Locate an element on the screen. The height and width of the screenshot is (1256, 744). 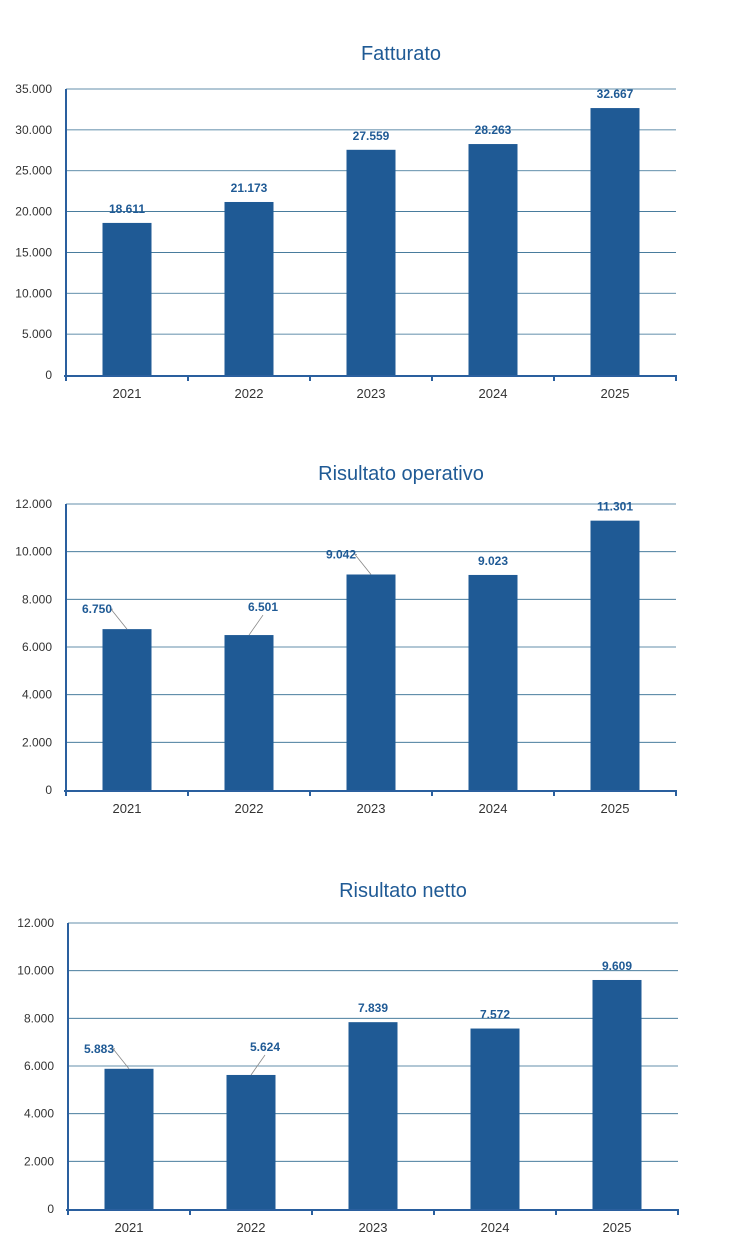
data-label: 7.572 is located at coordinates (495, 1015).